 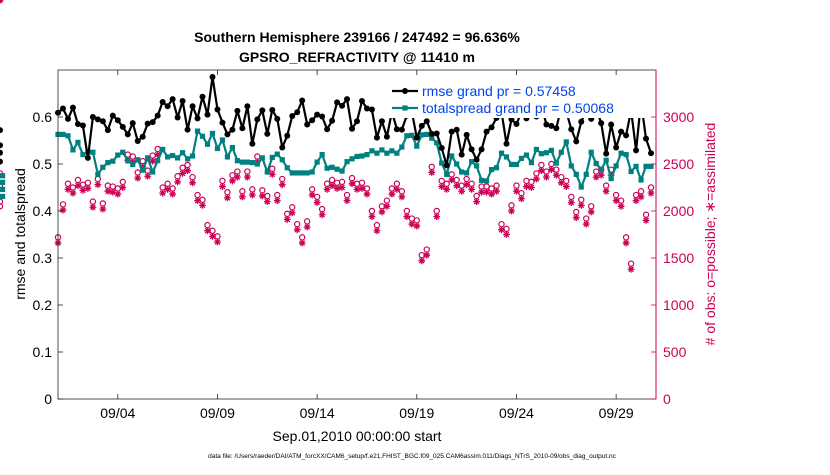 I want to click on x-tick-label: 09/09, so click(x=217, y=413).